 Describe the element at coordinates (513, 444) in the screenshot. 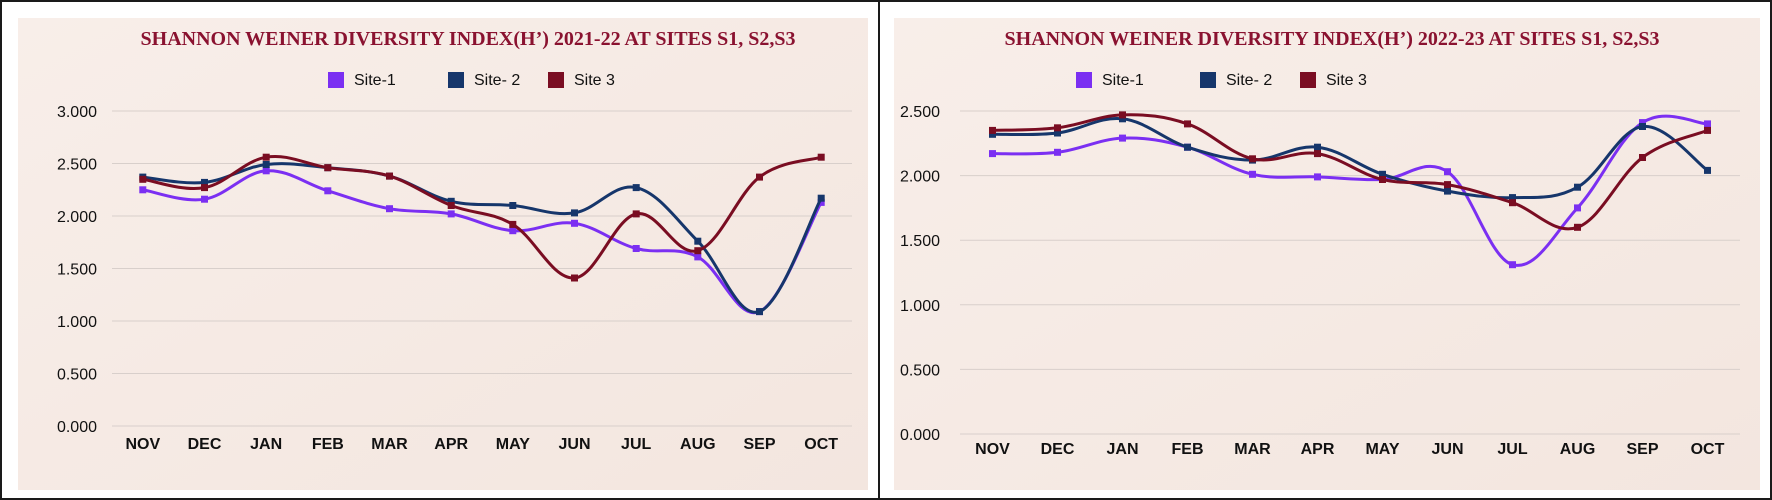

I see `x-tick-label: MAY` at that location.